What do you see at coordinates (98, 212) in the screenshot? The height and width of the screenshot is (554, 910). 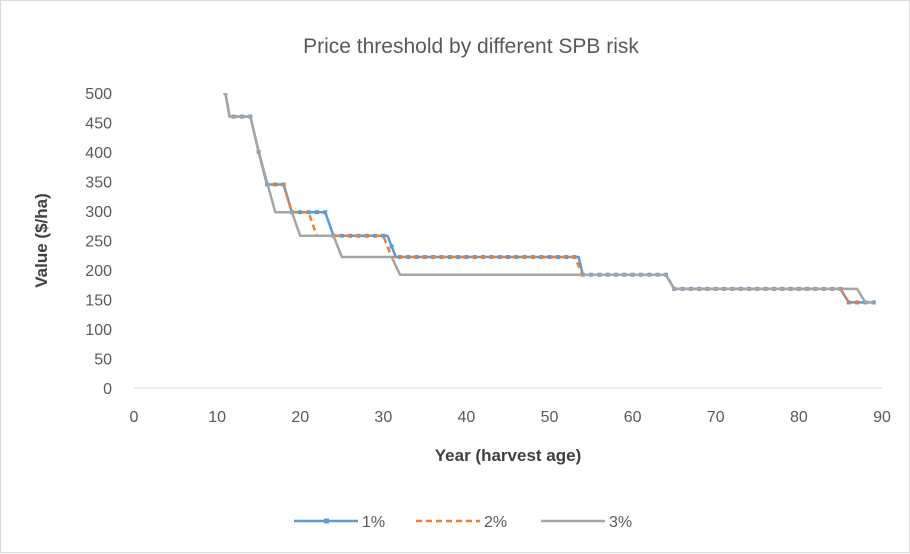 I see `y-tick-label: 300` at bounding box center [98, 212].